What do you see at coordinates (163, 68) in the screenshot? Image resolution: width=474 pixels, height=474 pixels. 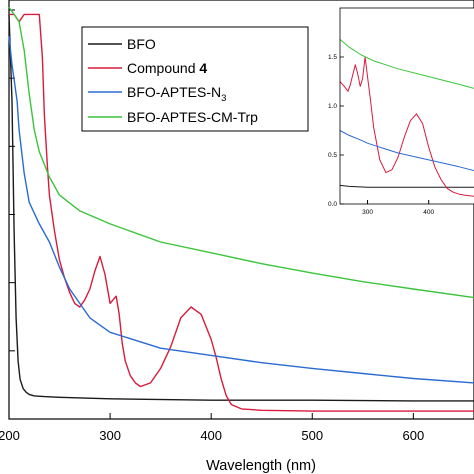 I see `legend-label-compound-text: Compound` at bounding box center [163, 68].